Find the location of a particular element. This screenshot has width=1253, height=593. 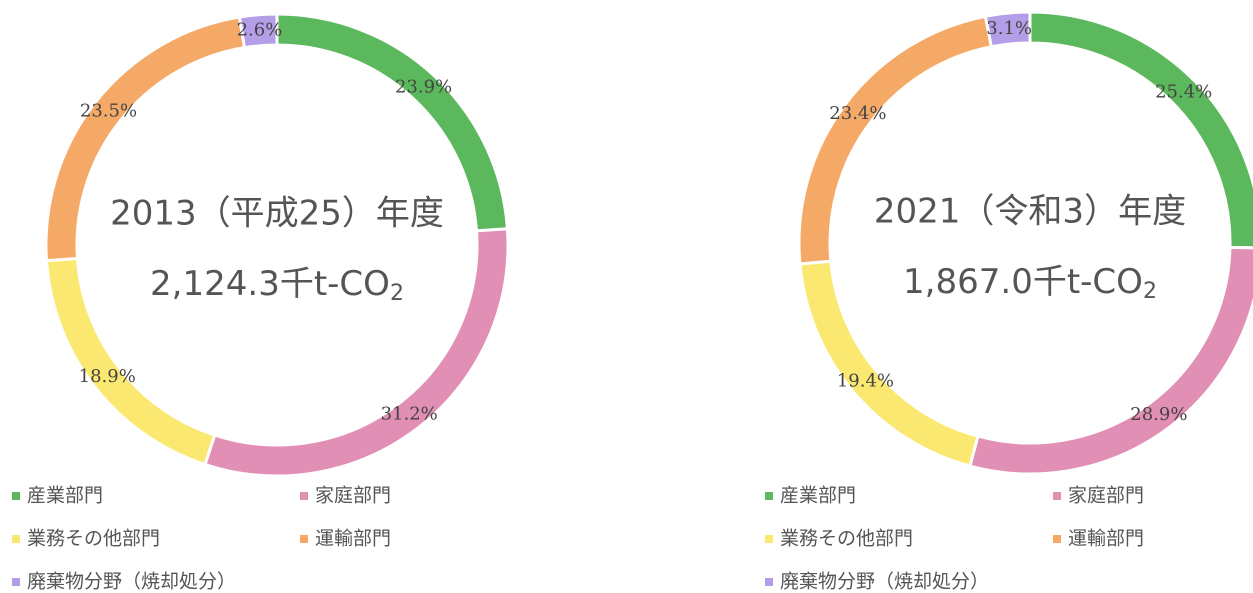

data-label: 19.4% is located at coordinates (865, 380).